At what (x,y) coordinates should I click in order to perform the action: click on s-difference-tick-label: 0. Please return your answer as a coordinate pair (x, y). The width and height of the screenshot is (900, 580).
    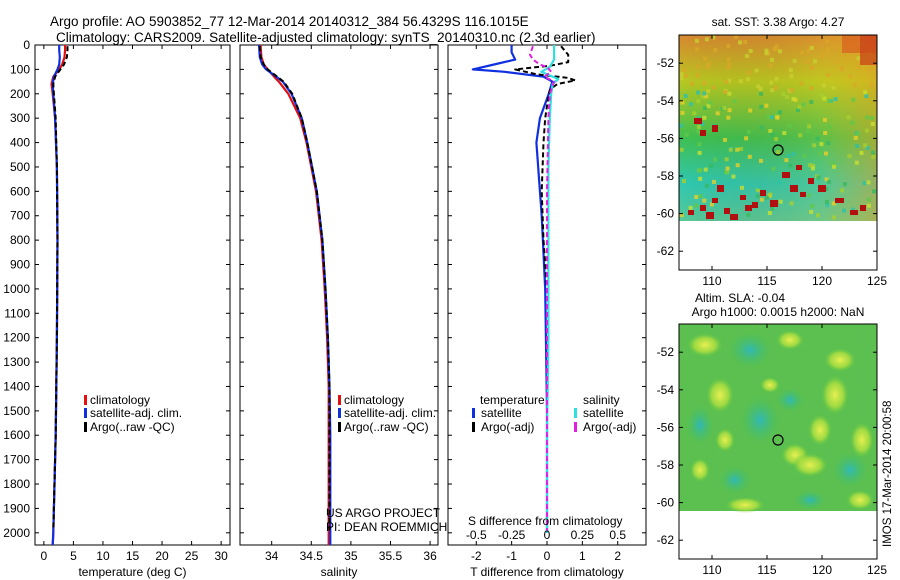
    Looking at the image, I should click on (547, 535).